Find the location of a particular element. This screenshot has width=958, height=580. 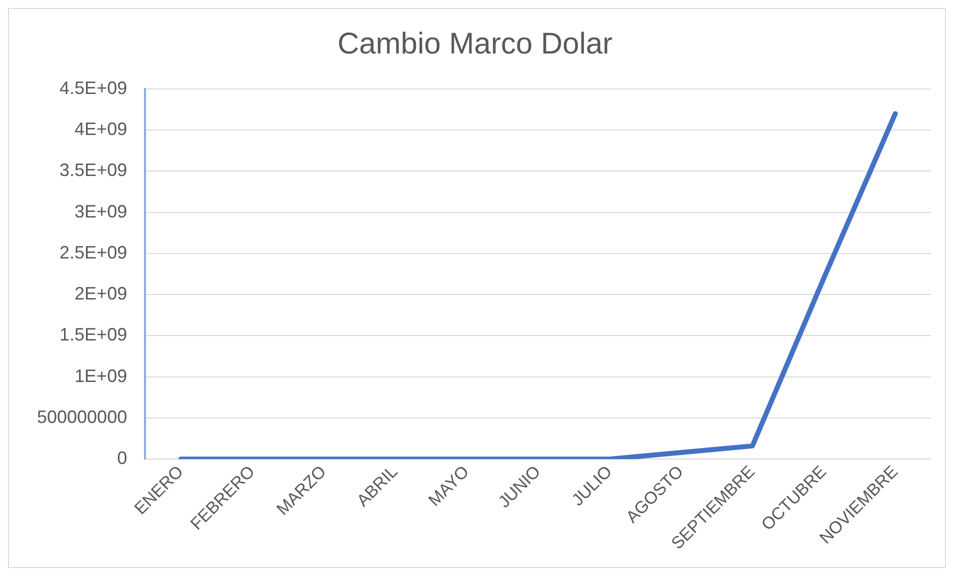

chart-title: Cambio Marco Dolar is located at coordinates (475, 43).